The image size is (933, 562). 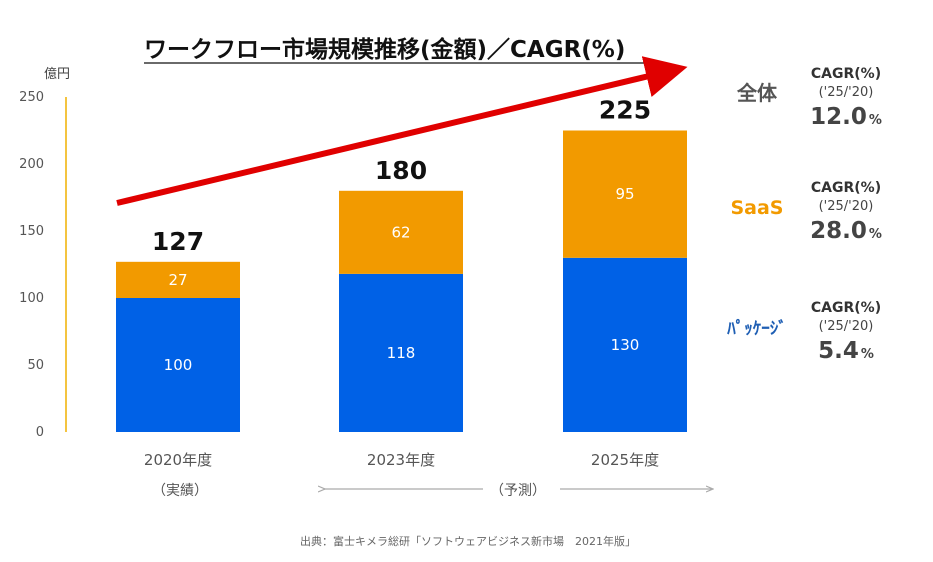 I want to click on segment-value-label: 62, so click(x=400, y=232).